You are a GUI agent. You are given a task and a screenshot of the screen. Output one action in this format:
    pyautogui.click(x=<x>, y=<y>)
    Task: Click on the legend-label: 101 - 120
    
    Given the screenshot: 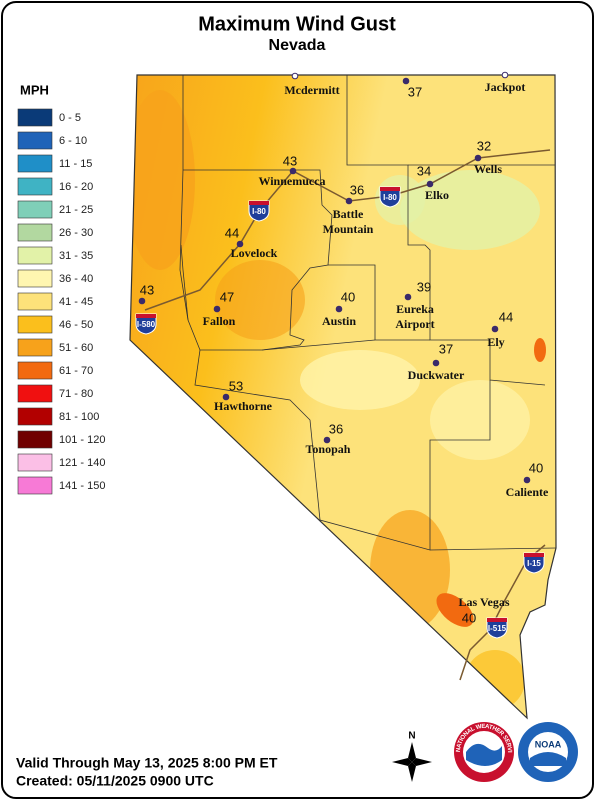 What is the action you would take?
    pyautogui.click(x=82, y=440)
    